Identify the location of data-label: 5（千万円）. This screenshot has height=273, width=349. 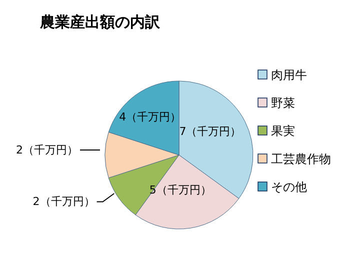
(180, 190).